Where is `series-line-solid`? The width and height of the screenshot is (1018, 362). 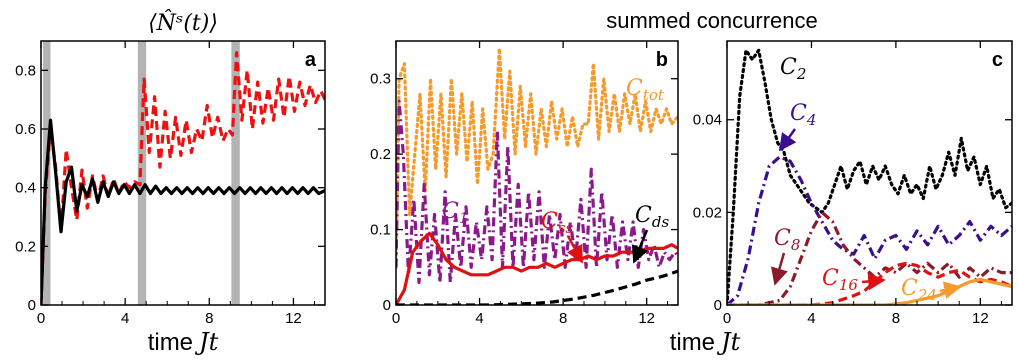
series-line-solid is located at coordinates (183, 211).